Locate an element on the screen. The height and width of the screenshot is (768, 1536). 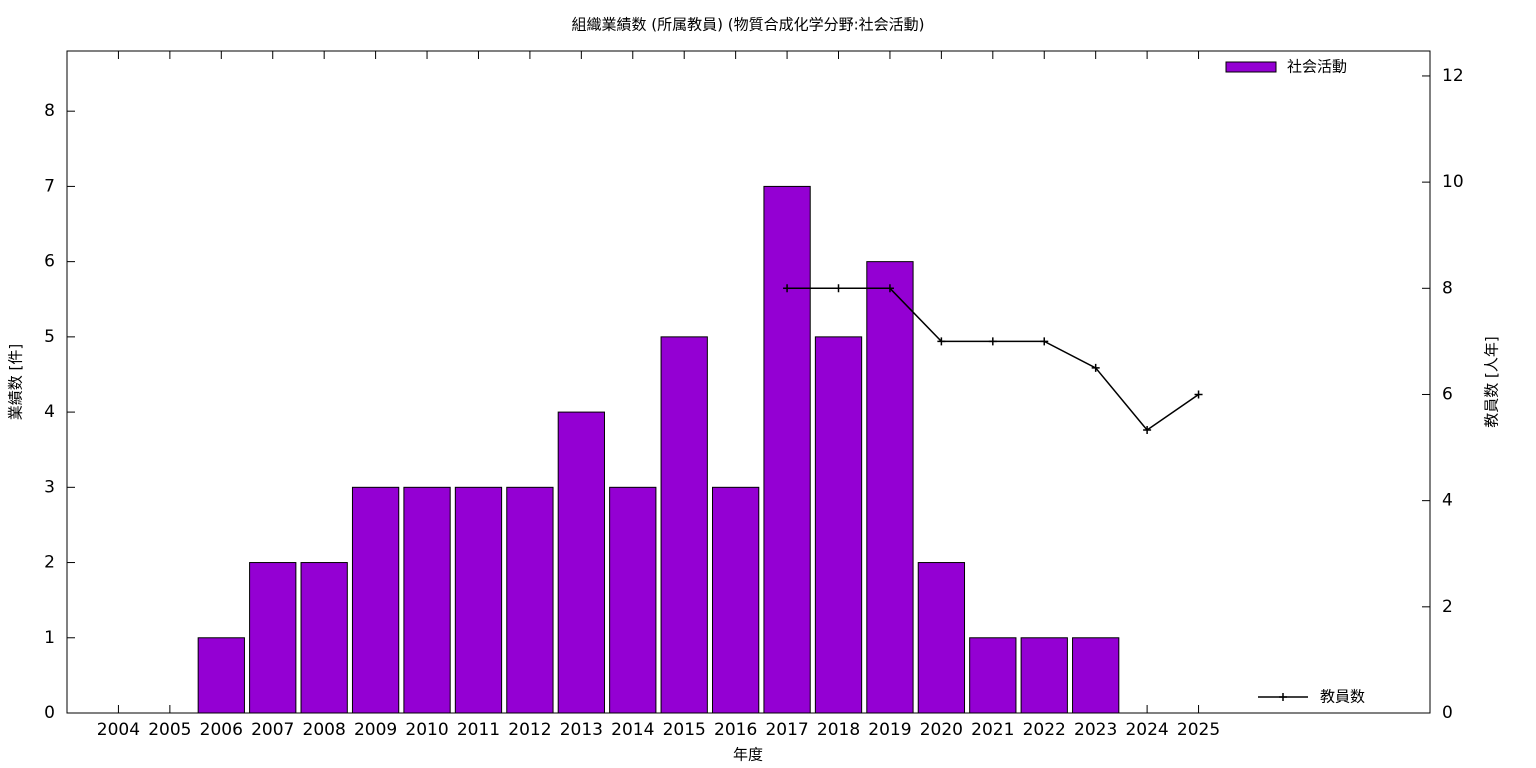
x-tick-label: 2009 is located at coordinates (375, 730).